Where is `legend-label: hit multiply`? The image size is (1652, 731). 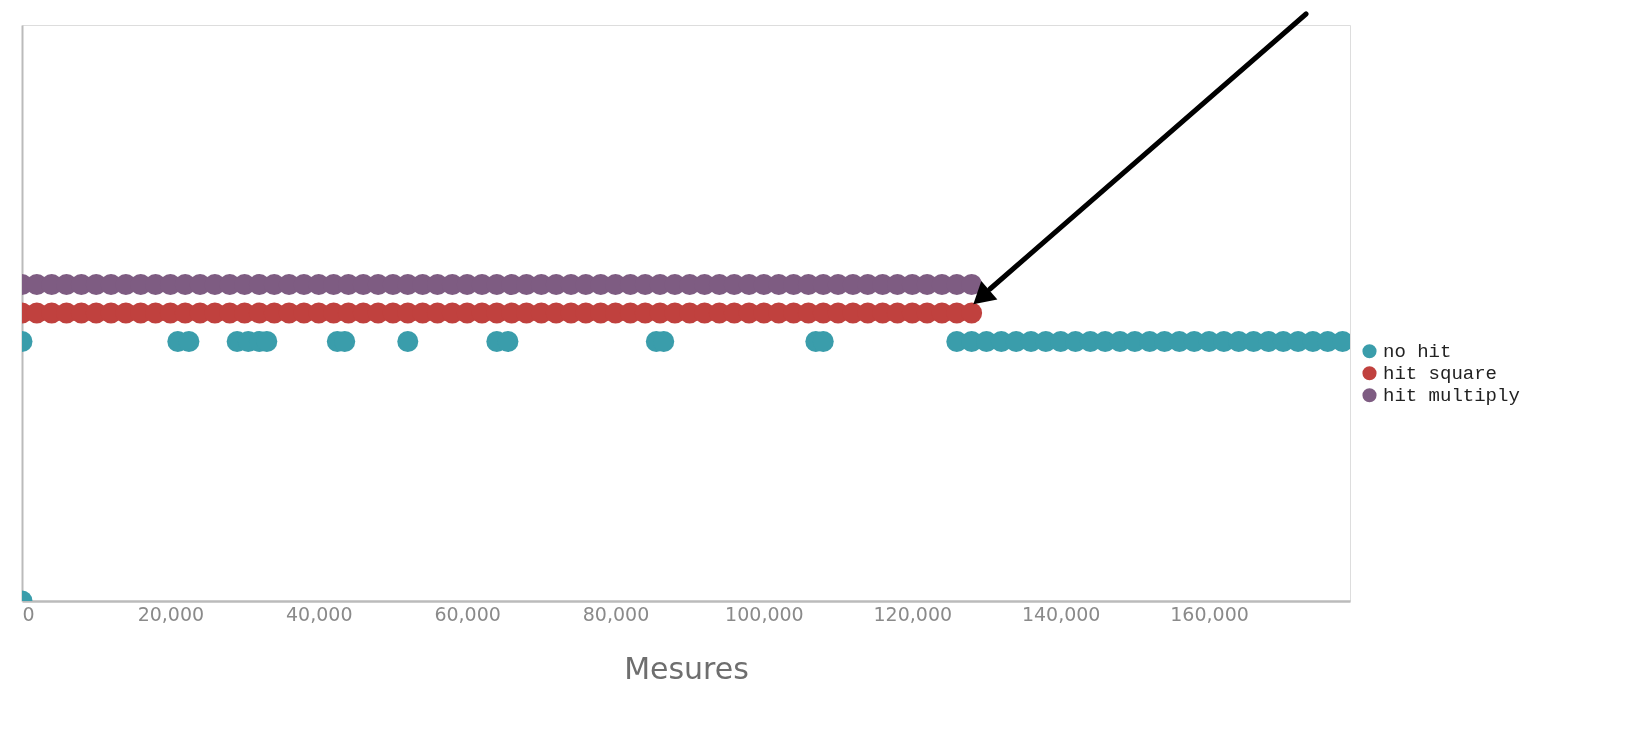 legend-label: hit multiply is located at coordinates (1451, 396).